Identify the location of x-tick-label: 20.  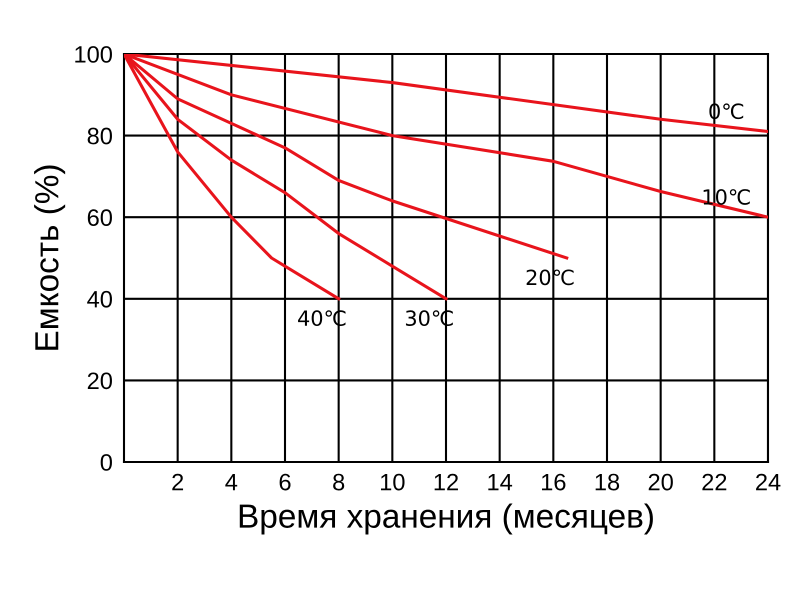
(660, 482).